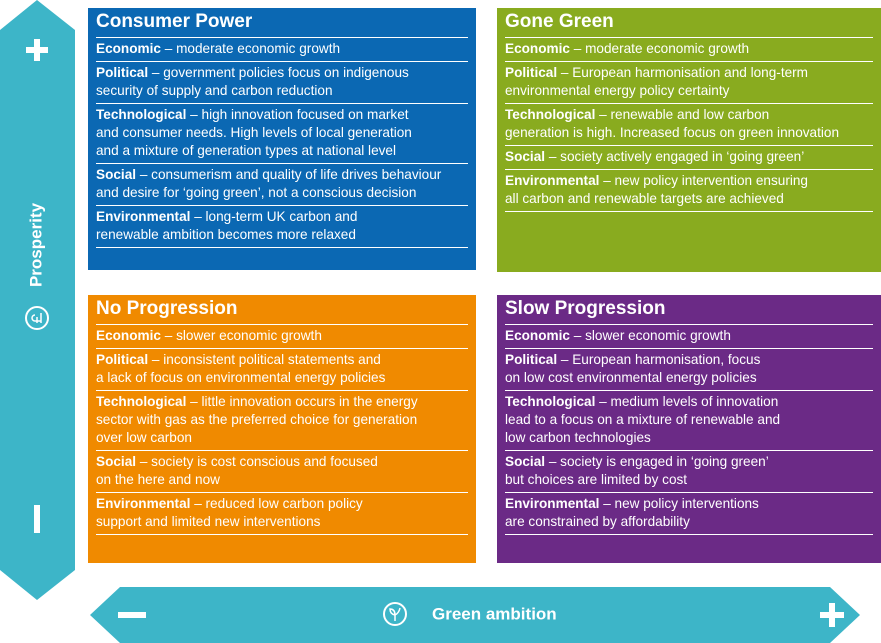 The width and height of the screenshot is (881, 643). I want to click on item-text: low carbon technologies, so click(578, 437).